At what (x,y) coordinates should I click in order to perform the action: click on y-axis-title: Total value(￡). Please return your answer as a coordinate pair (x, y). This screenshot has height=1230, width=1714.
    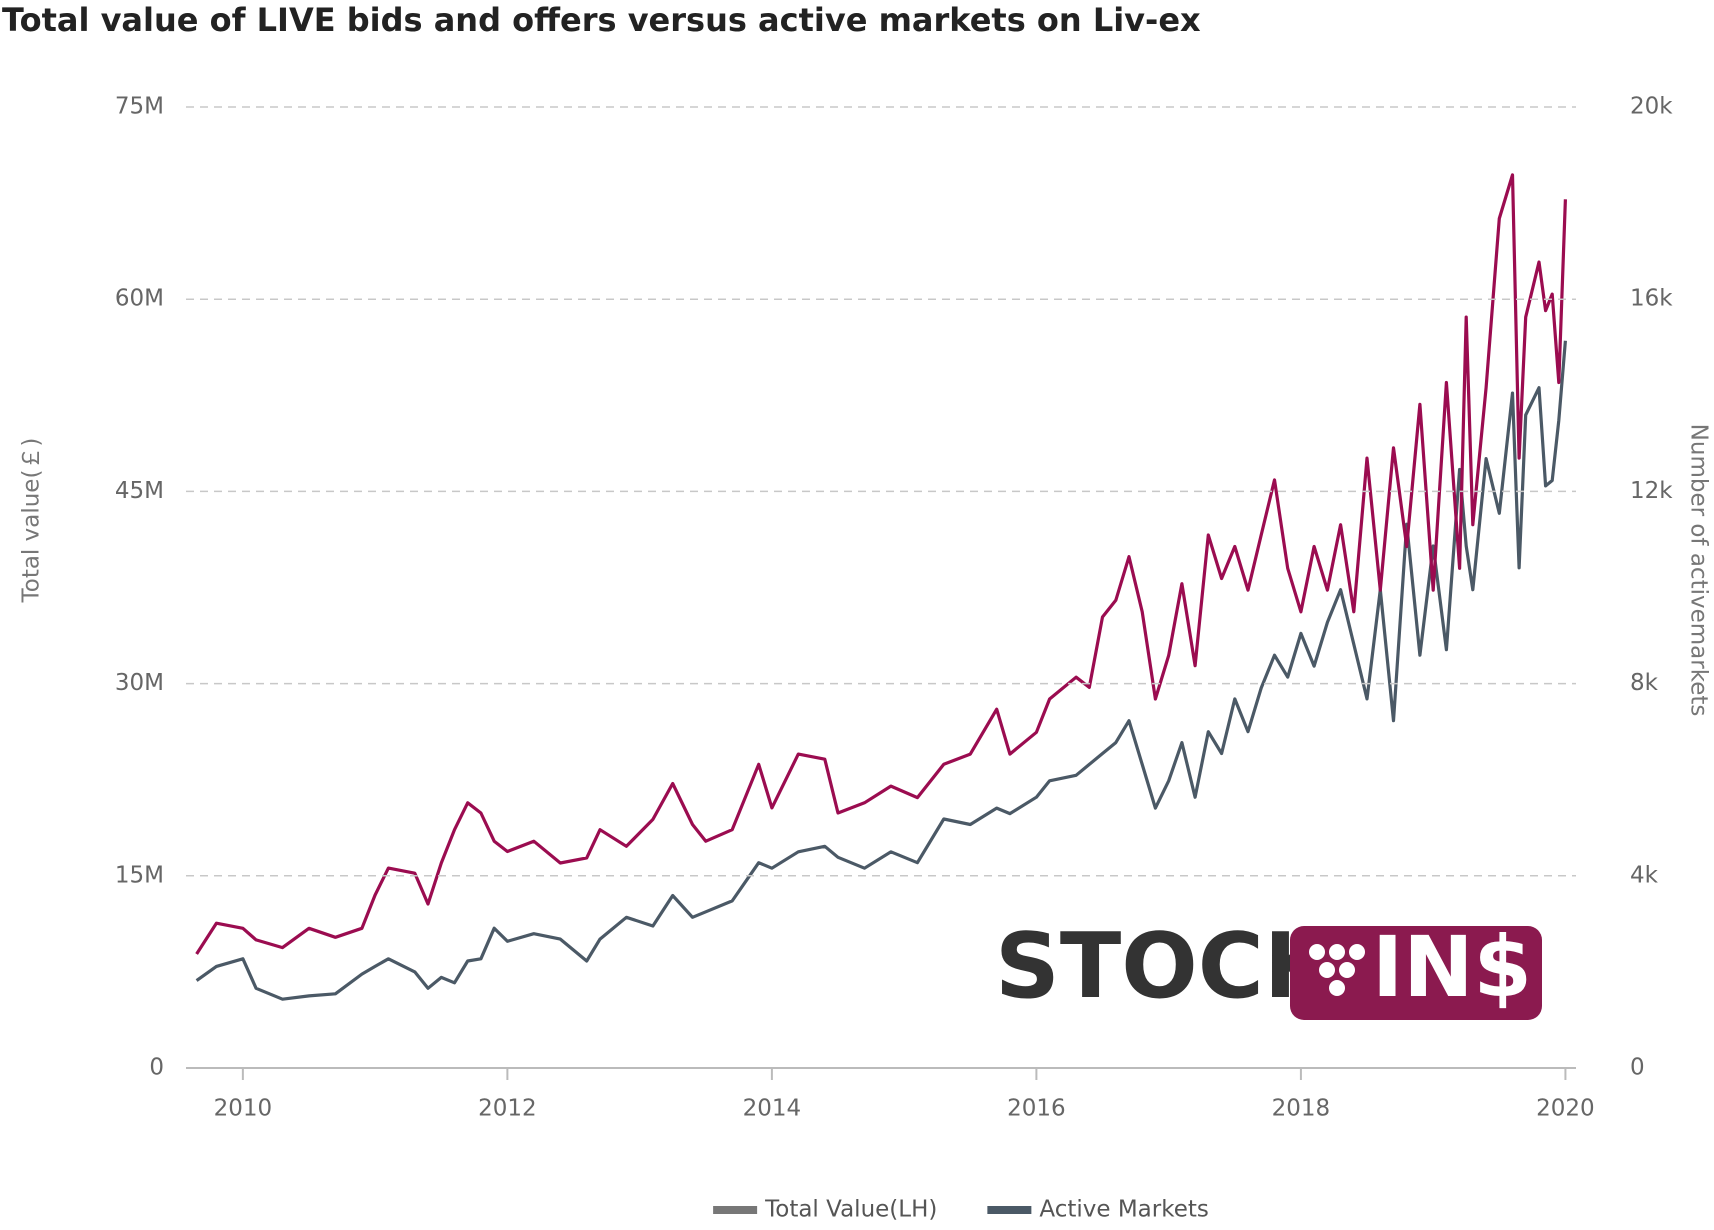
    Looking at the image, I should click on (32, 521).